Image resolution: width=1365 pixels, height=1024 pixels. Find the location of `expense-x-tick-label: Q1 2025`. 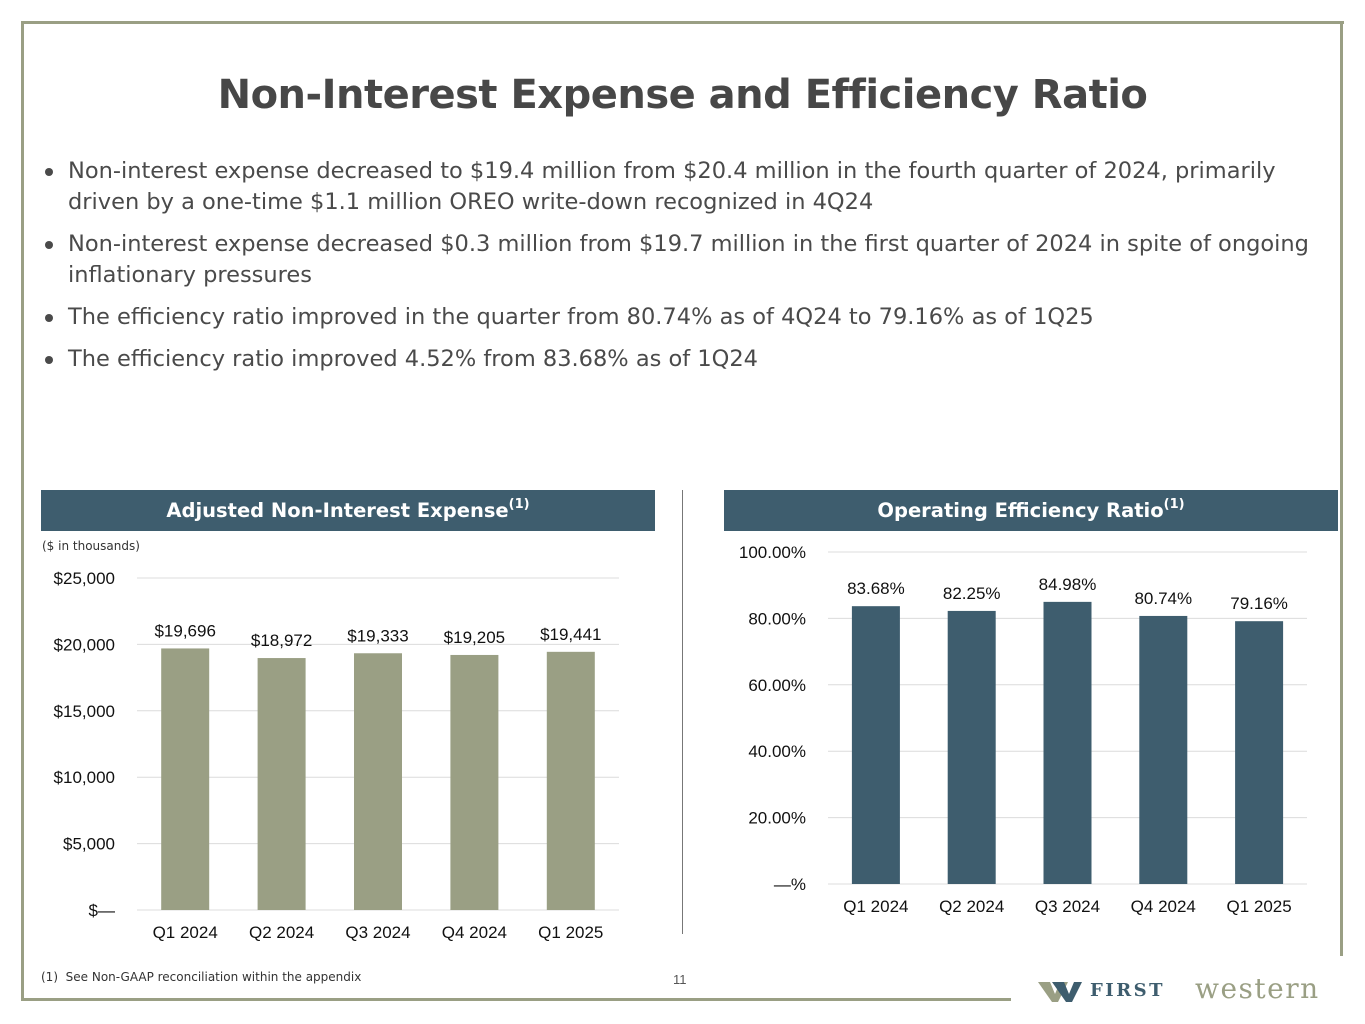

expense-x-tick-label: Q1 2025 is located at coordinates (570, 932).